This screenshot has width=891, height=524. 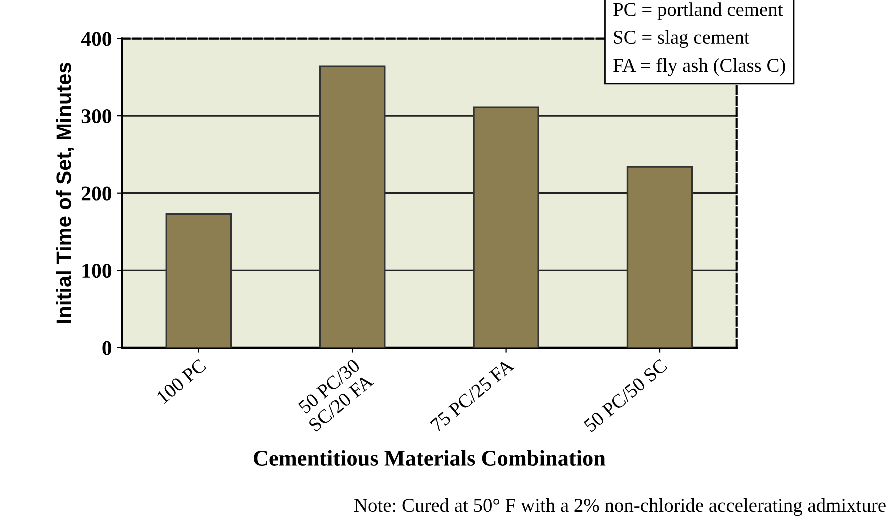 What do you see at coordinates (107, 348) in the screenshot?
I see `y-tick-label: 0` at bounding box center [107, 348].